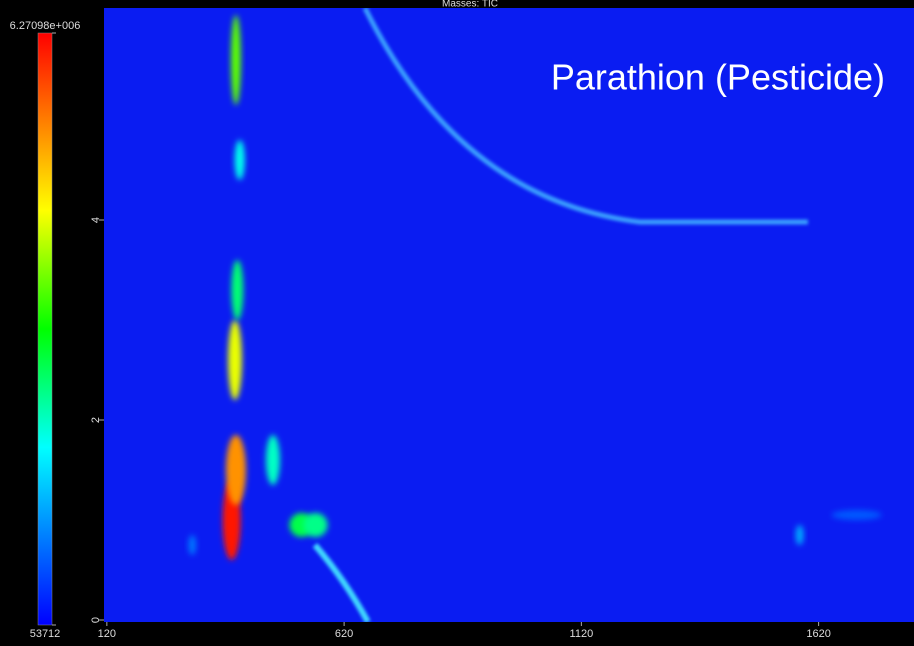  What do you see at coordinates (582, 634) in the screenshot?
I see `x-tick-label: 1120` at bounding box center [582, 634].